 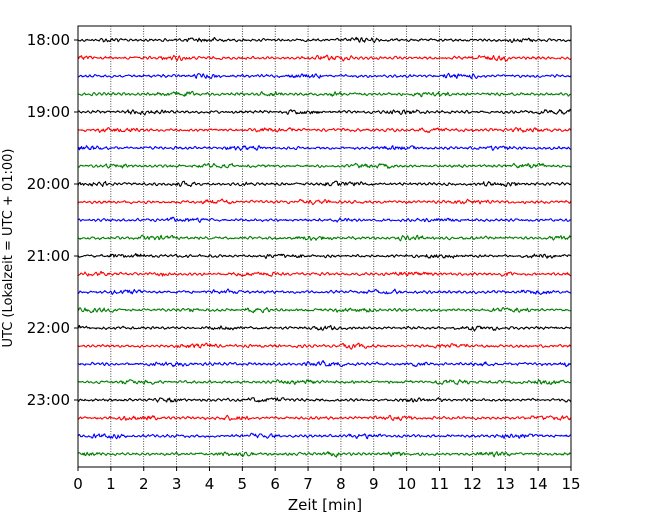 I want to click on y-tick-label: 21:00, so click(x=48, y=256).